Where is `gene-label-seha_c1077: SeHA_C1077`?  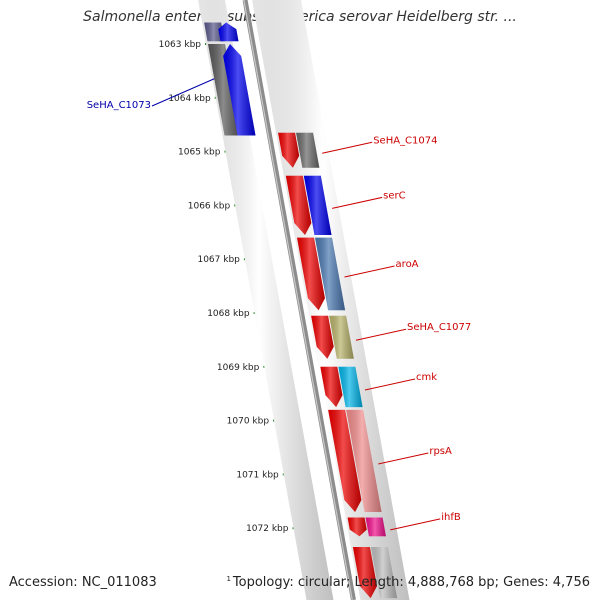
gene-label-seha_c1077: SeHA_C1077 is located at coordinates (439, 327).